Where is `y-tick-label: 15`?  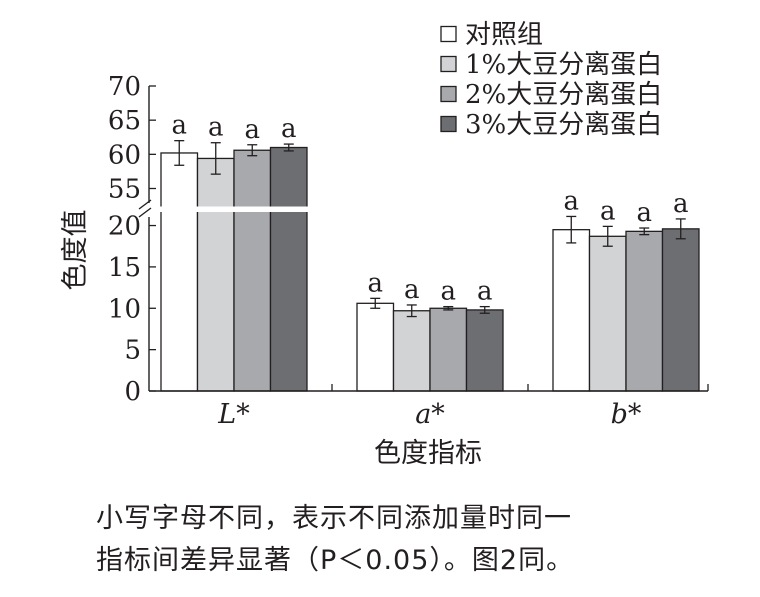 y-tick-label: 15 is located at coordinates (124, 268).